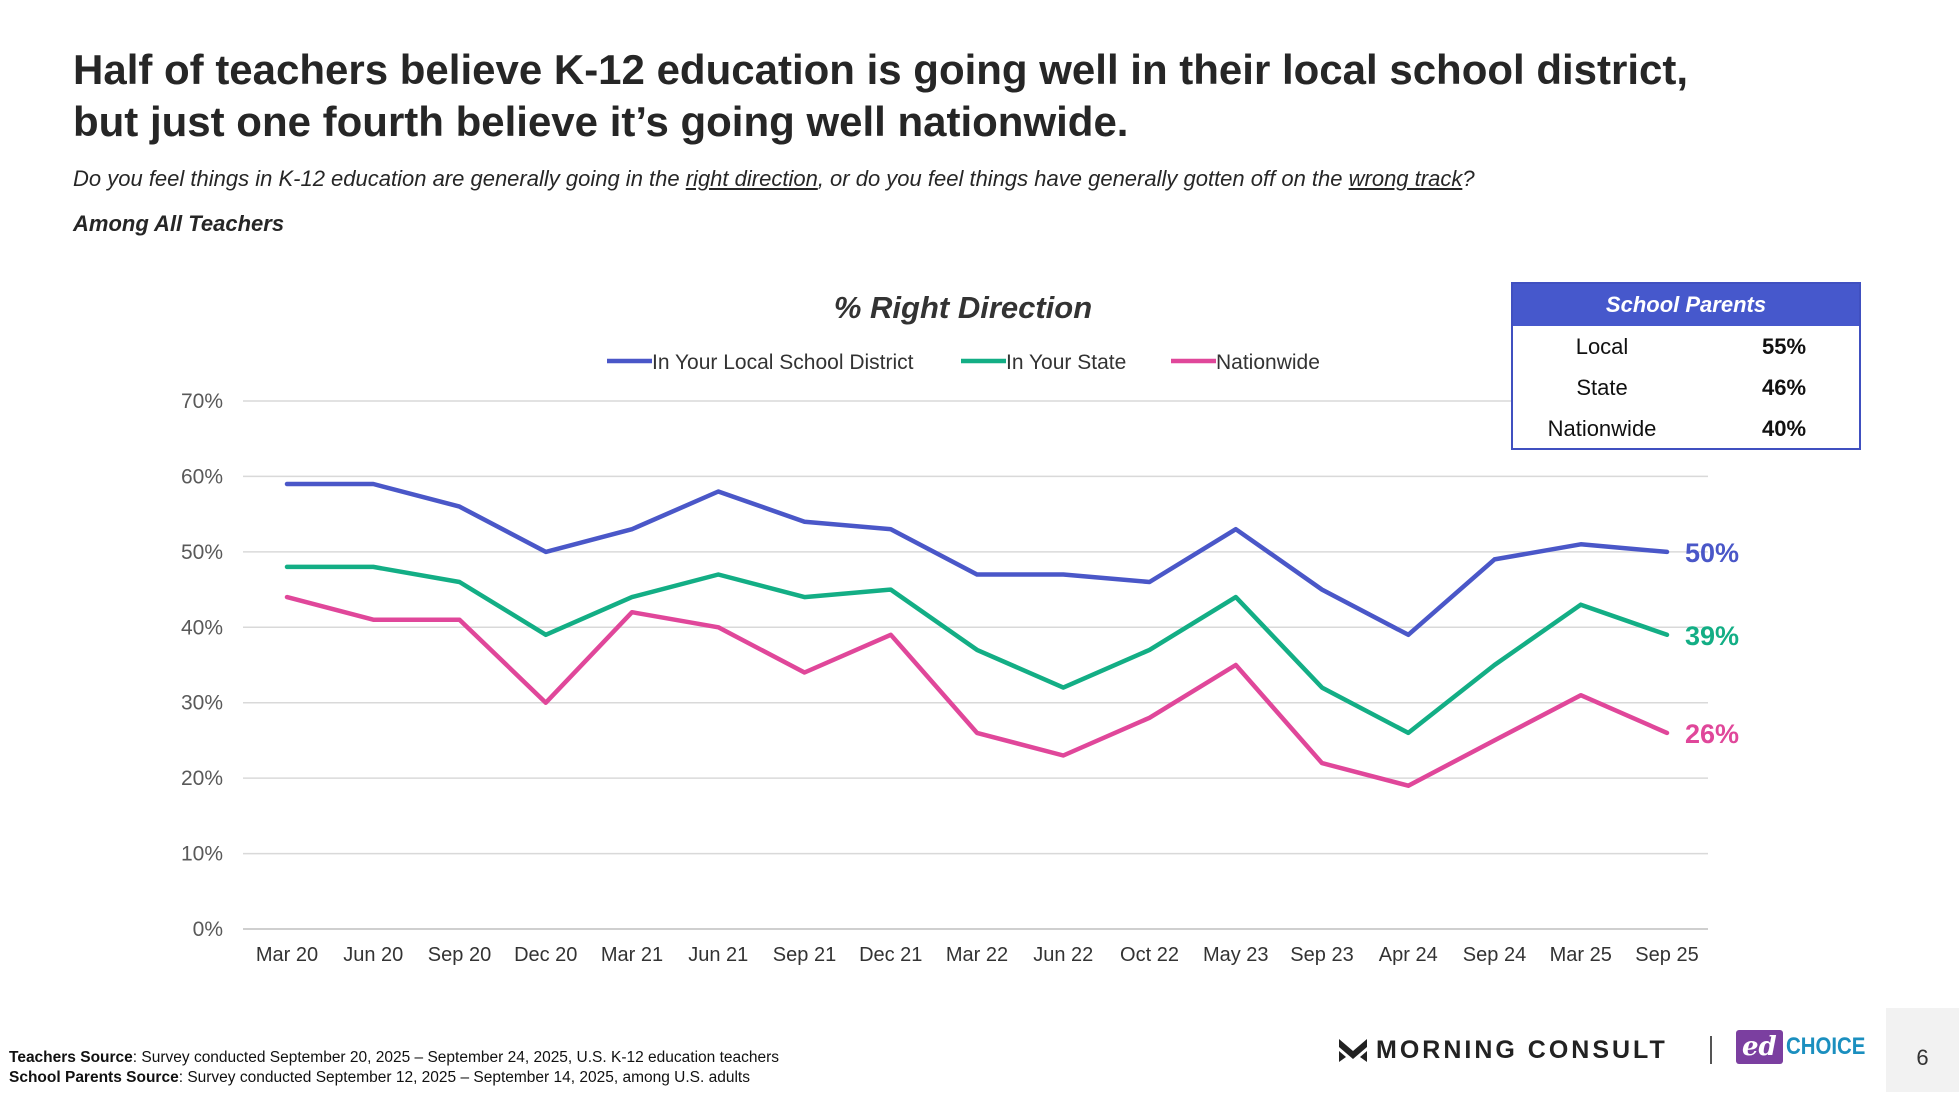  What do you see at coordinates (890, 955) in the screenshot?
I see `x-tick-label: Dec 21` at bounding box center [890, 955].